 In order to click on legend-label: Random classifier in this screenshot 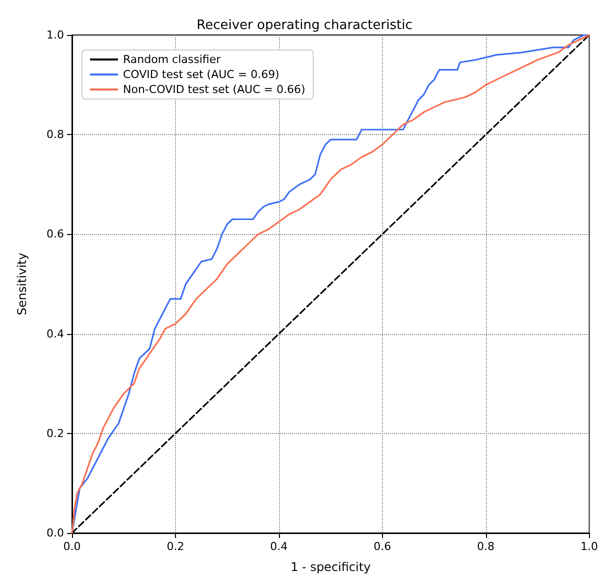, I will do `click(172, 59)`.